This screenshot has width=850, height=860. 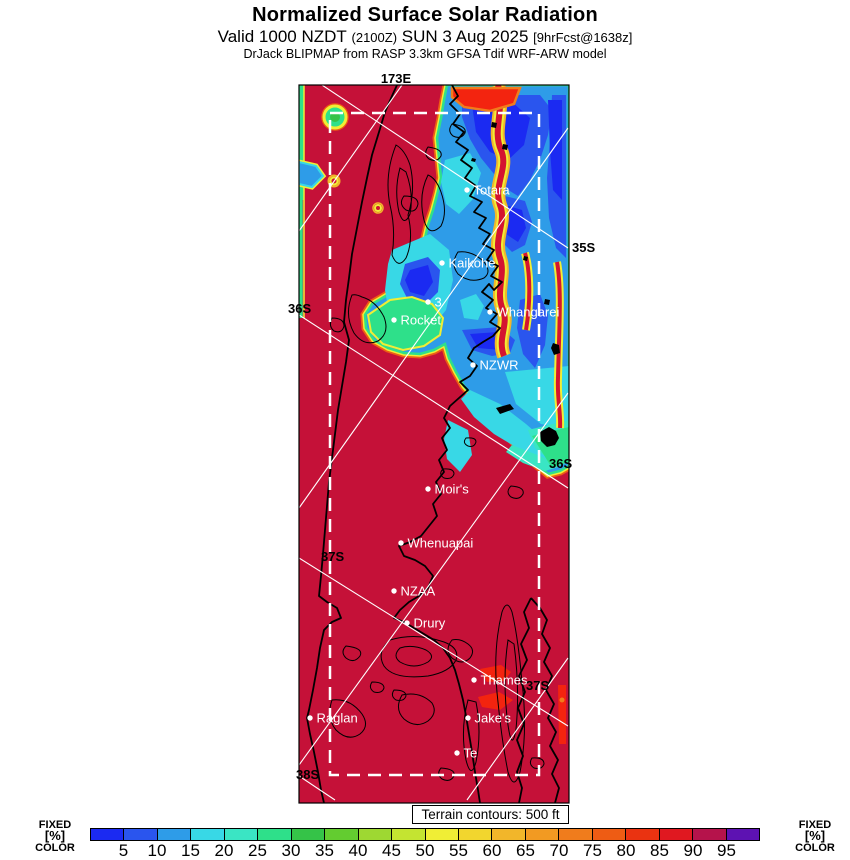 What do you see at coordinates (332, 556) in the screenshot?
I see `graticule-label: 37S` at bounding box center [332, 556].